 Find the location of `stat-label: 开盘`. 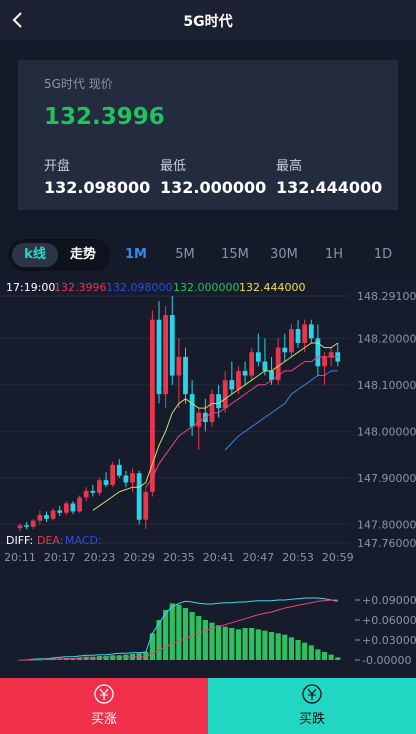

stat-label: 开盘 is located at coordinates (57, 166).